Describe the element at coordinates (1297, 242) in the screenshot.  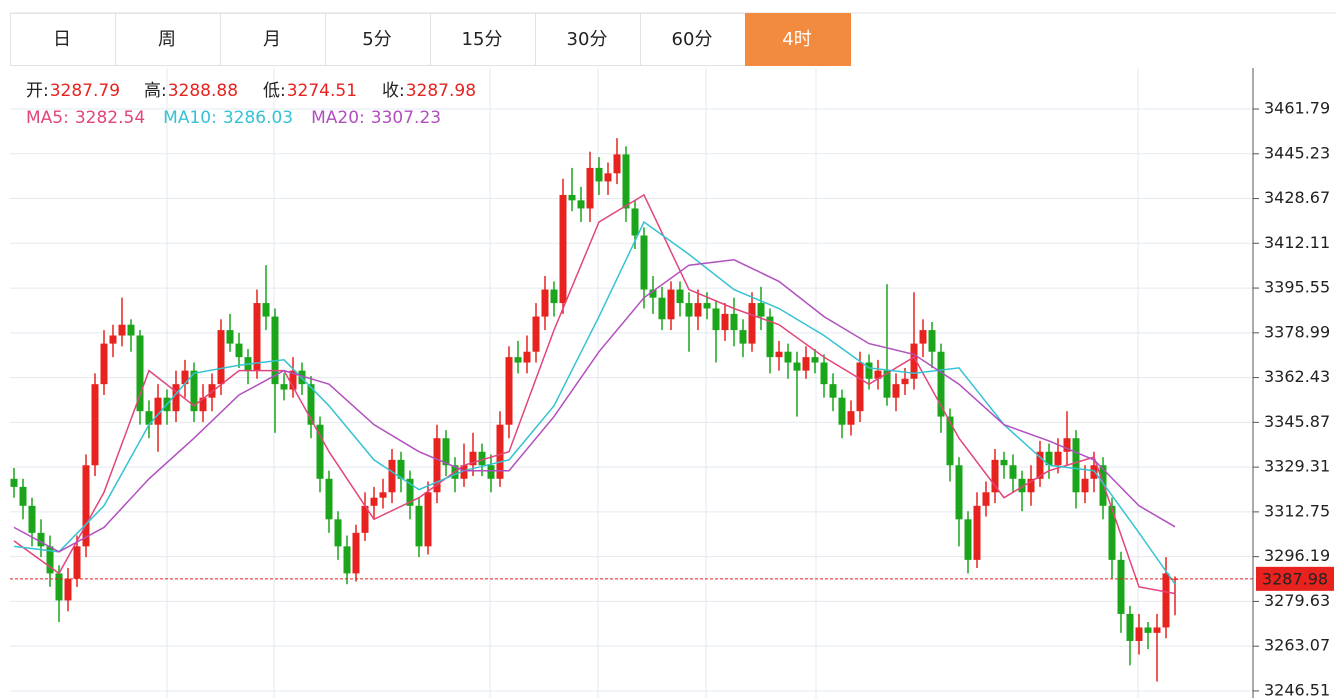
I see `y-tick-label: 3412.11` at that location.